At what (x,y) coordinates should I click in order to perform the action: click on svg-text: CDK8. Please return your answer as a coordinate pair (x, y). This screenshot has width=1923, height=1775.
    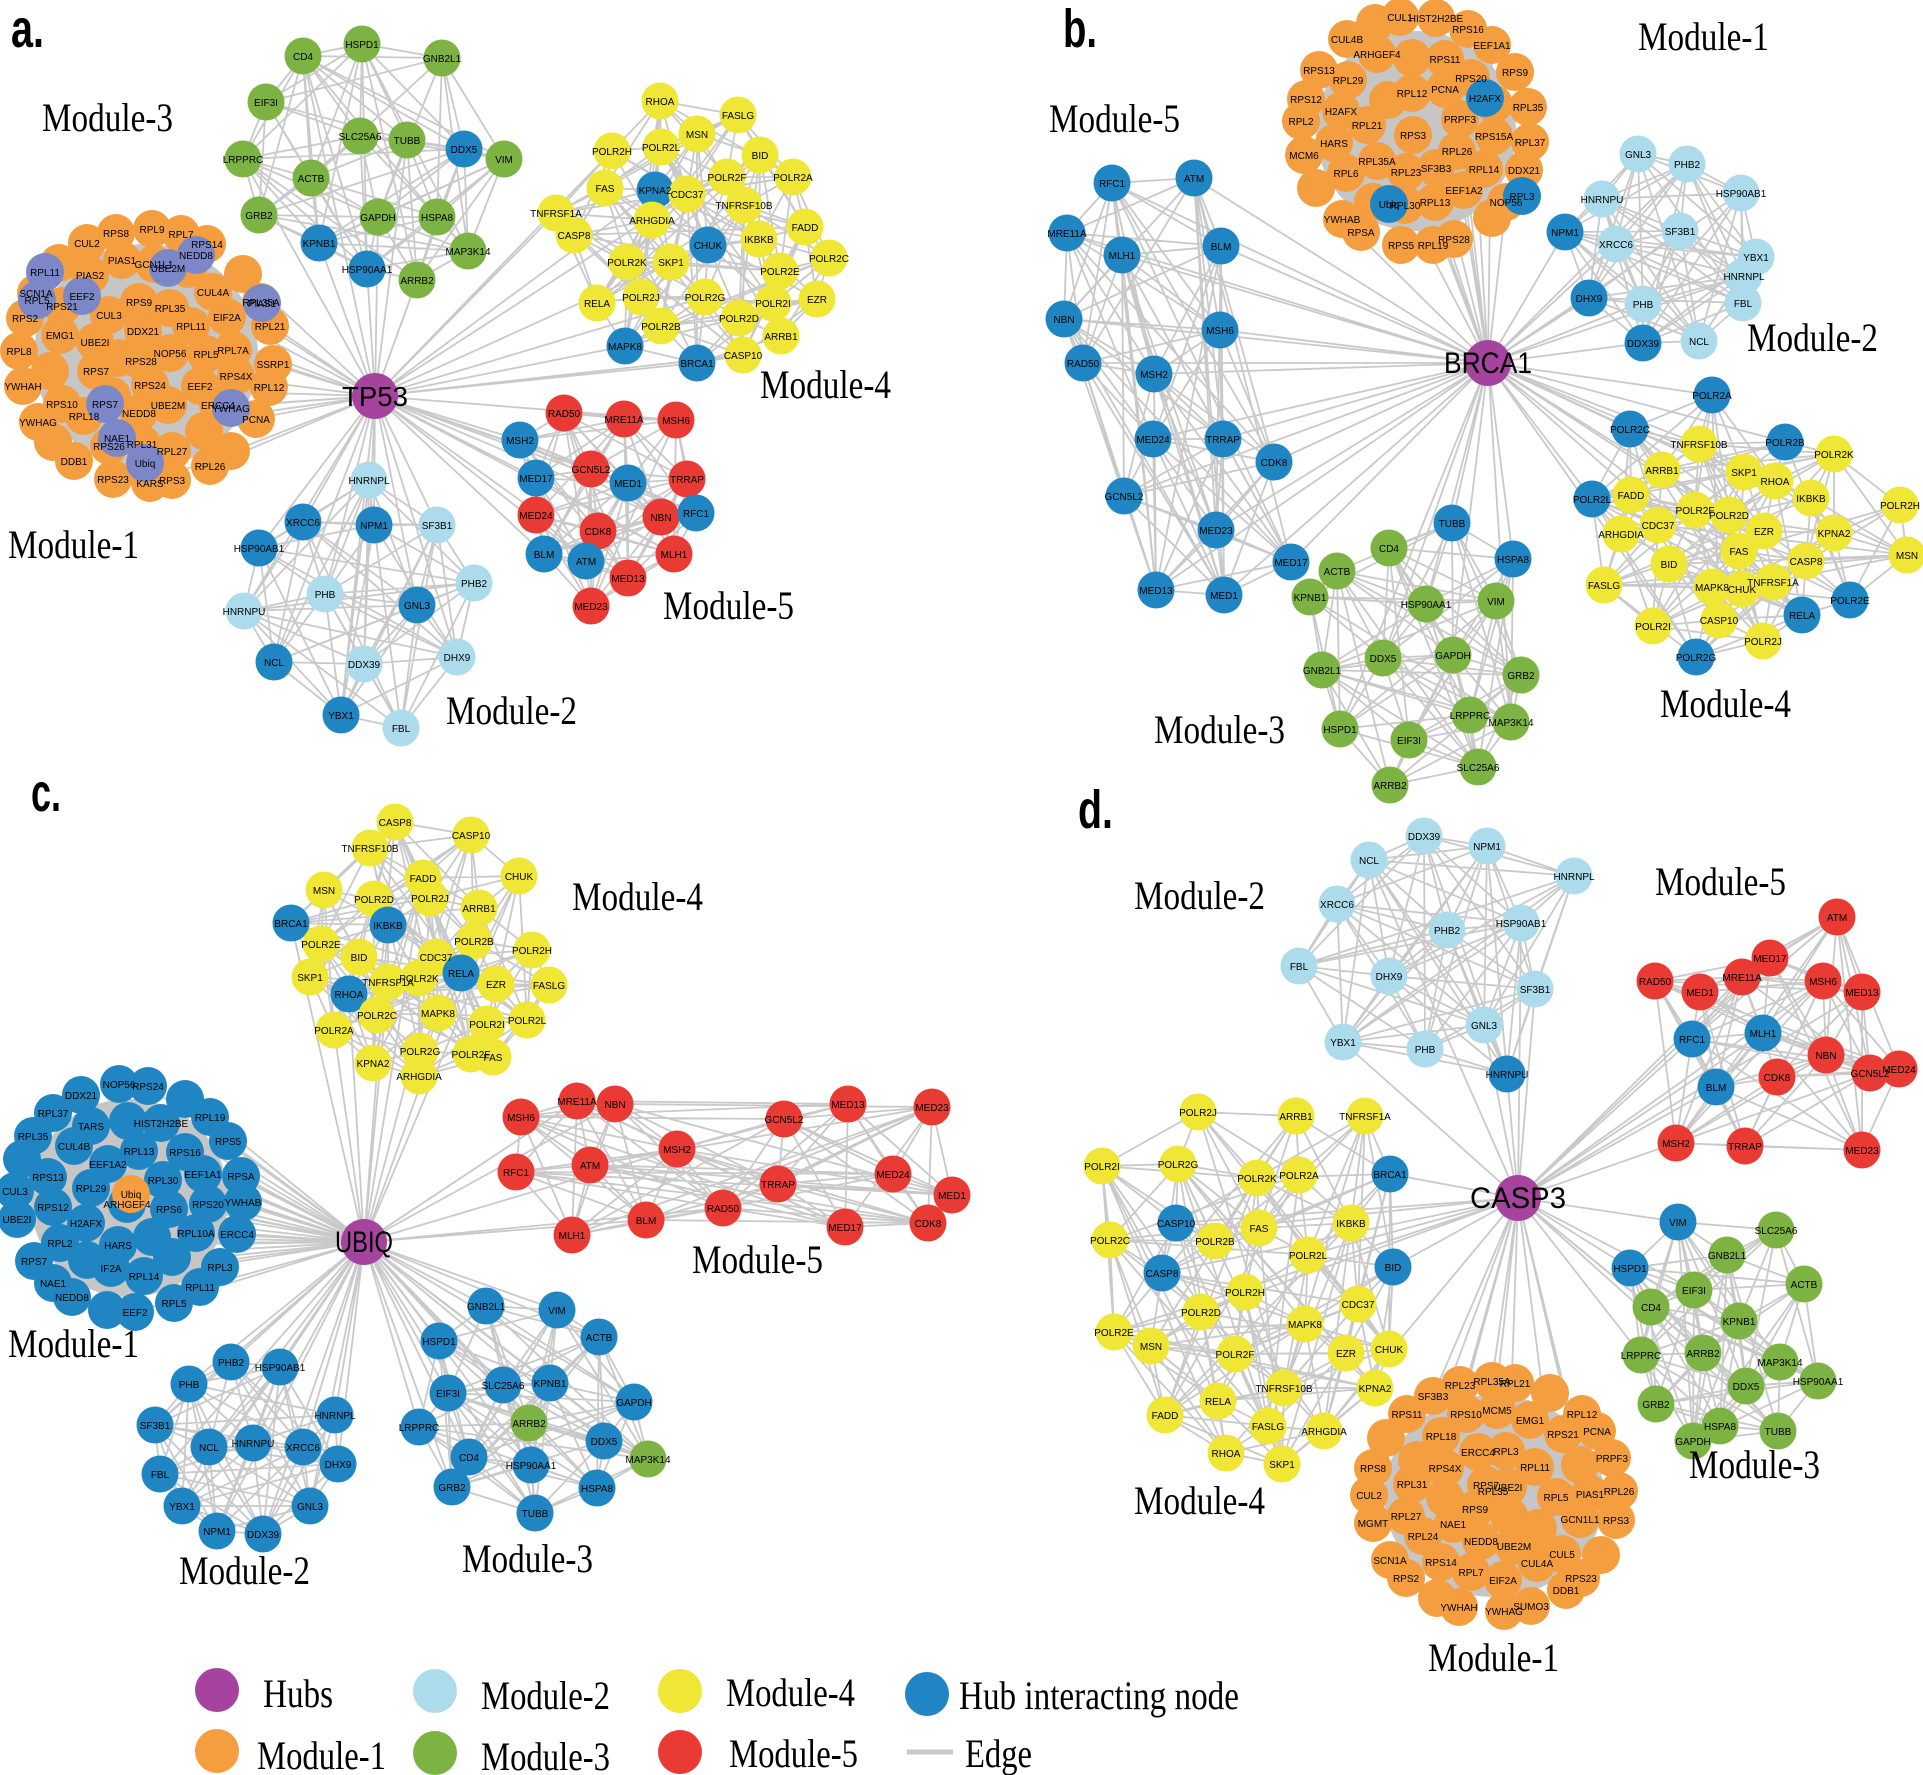
    Looking at the image, I should click on (1274, 463).